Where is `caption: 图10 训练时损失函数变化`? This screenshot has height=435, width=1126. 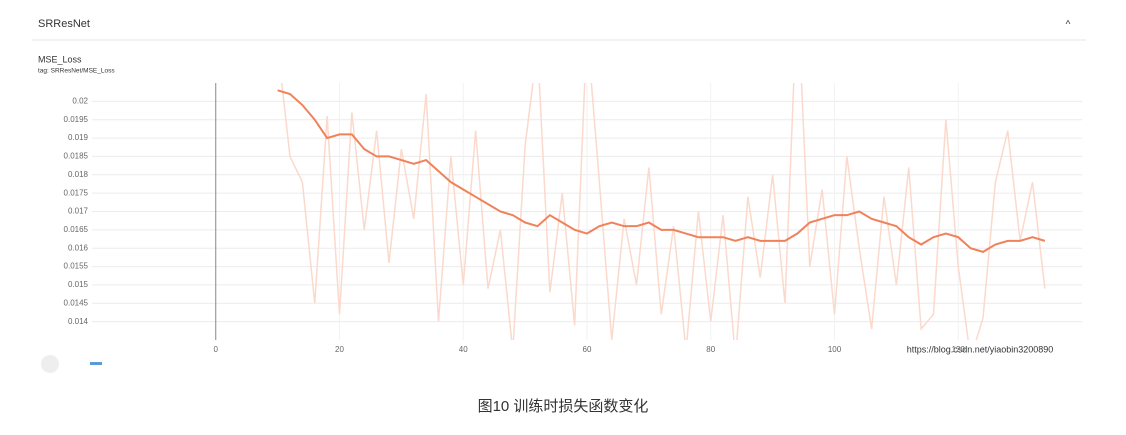 caption: 图10 训练时损失函数变化 is located at coordinates (563, 406).